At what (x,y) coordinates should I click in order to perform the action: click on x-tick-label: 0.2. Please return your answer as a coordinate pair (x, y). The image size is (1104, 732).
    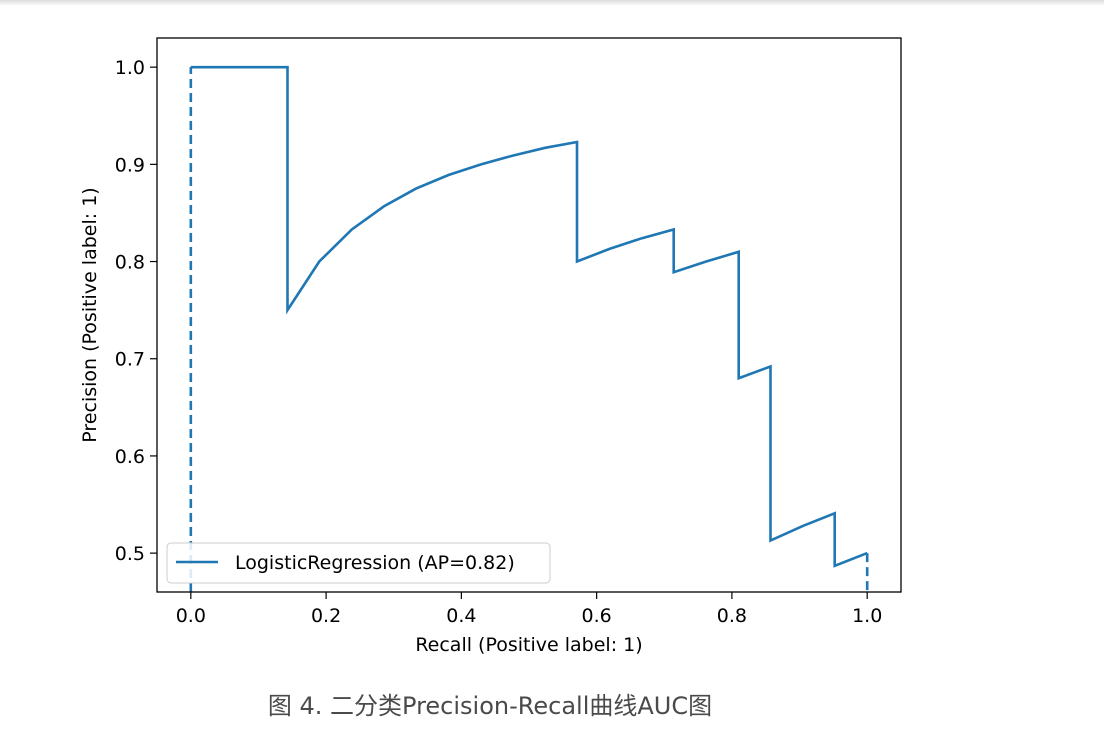
    Looking at the image, I should click on (326, 616).